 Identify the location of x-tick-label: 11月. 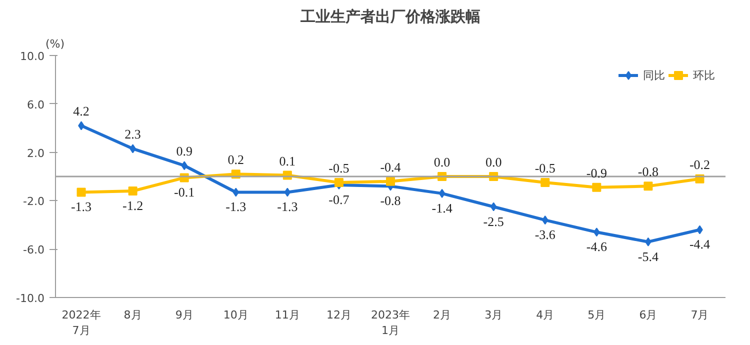
(287, 315).